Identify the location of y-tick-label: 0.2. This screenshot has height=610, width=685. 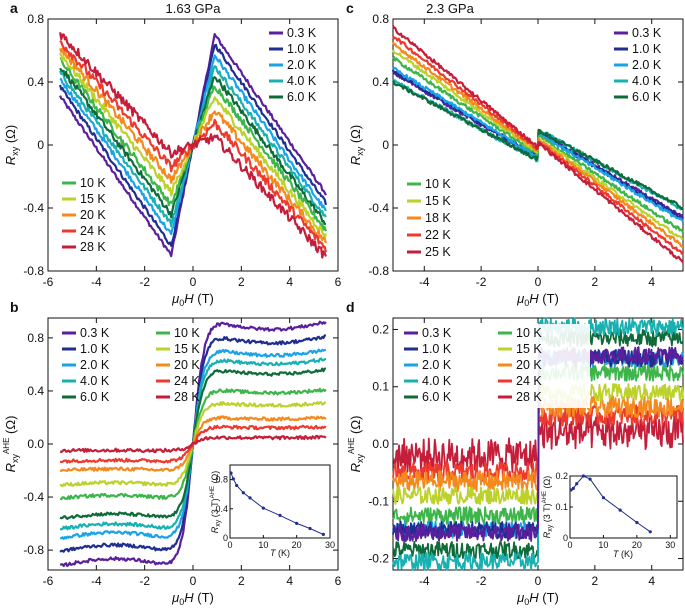
(380, 329).